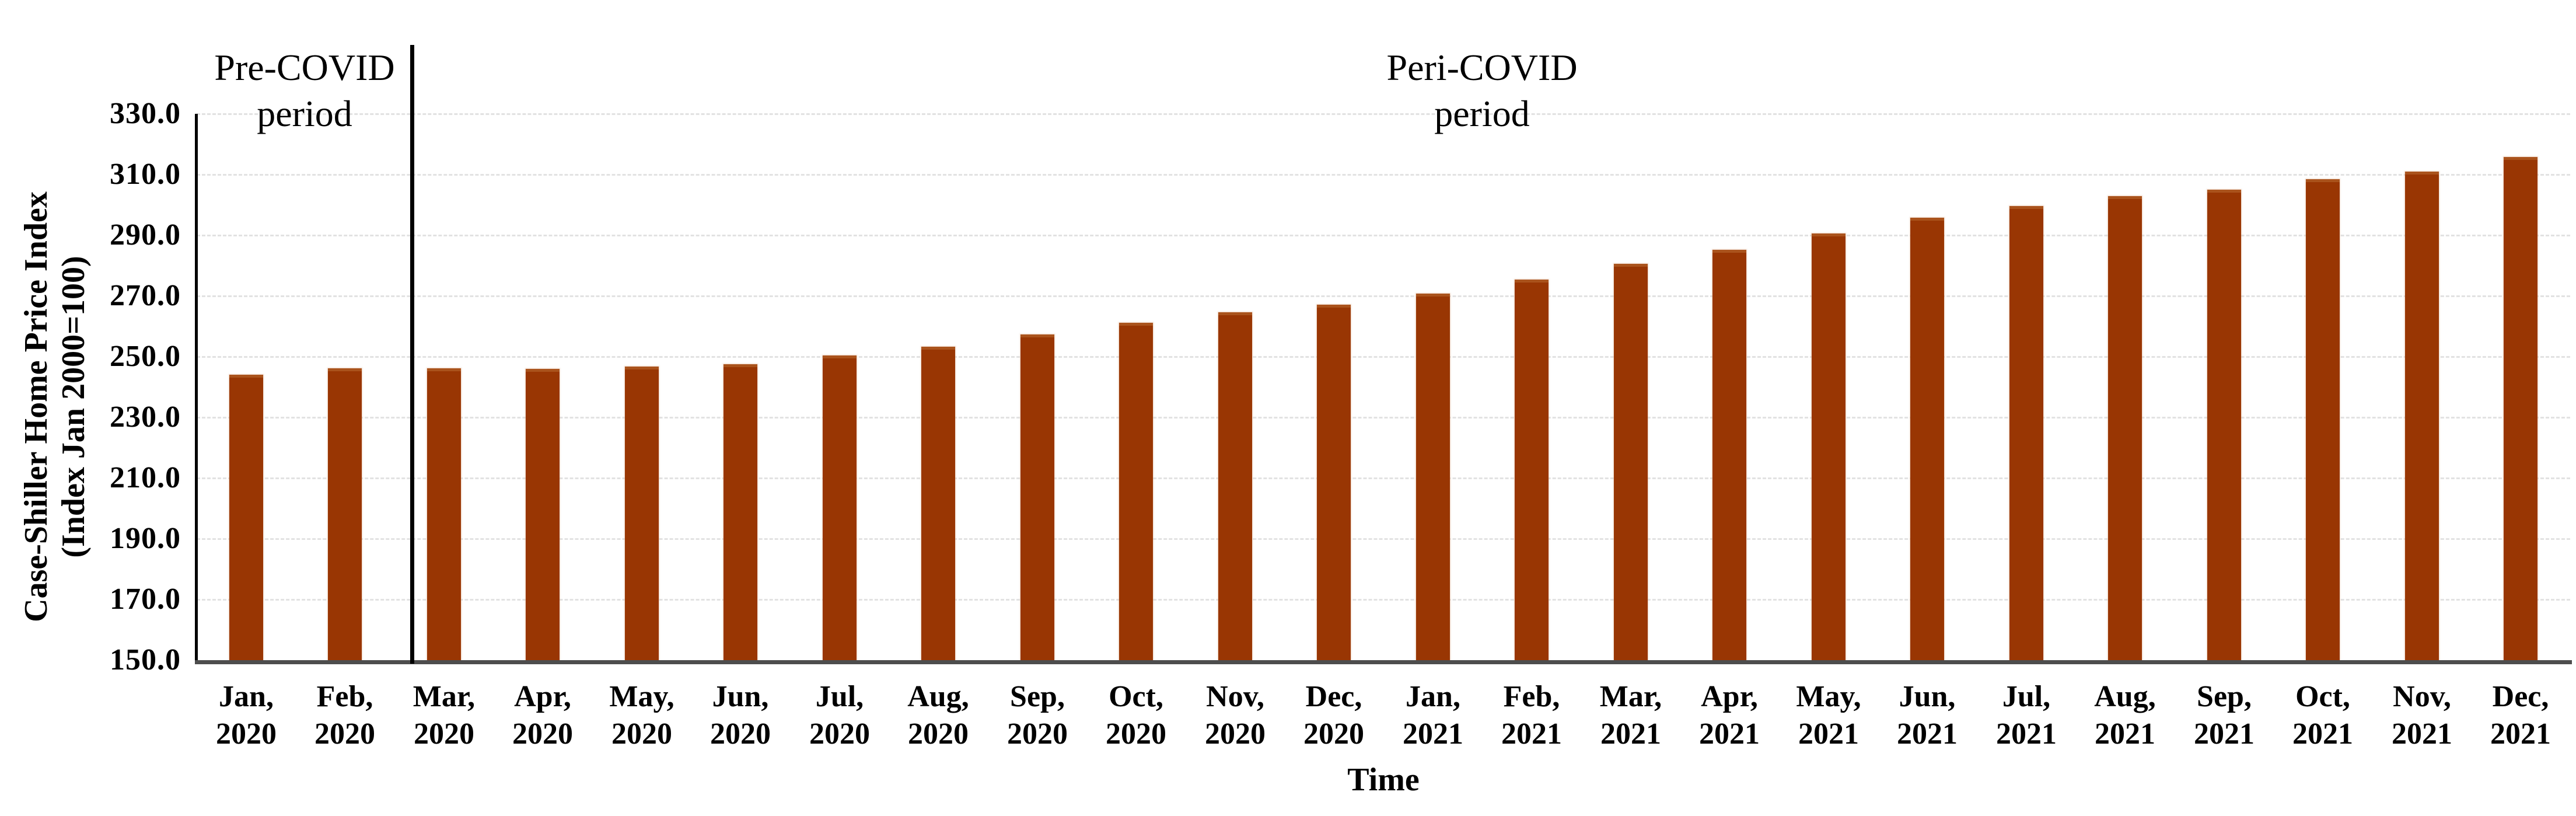 The image size is (2576, 816). Describe the element at coordinates (641, 715) in the screenshot. I see `x-tick-label: May, 2020` at that location.